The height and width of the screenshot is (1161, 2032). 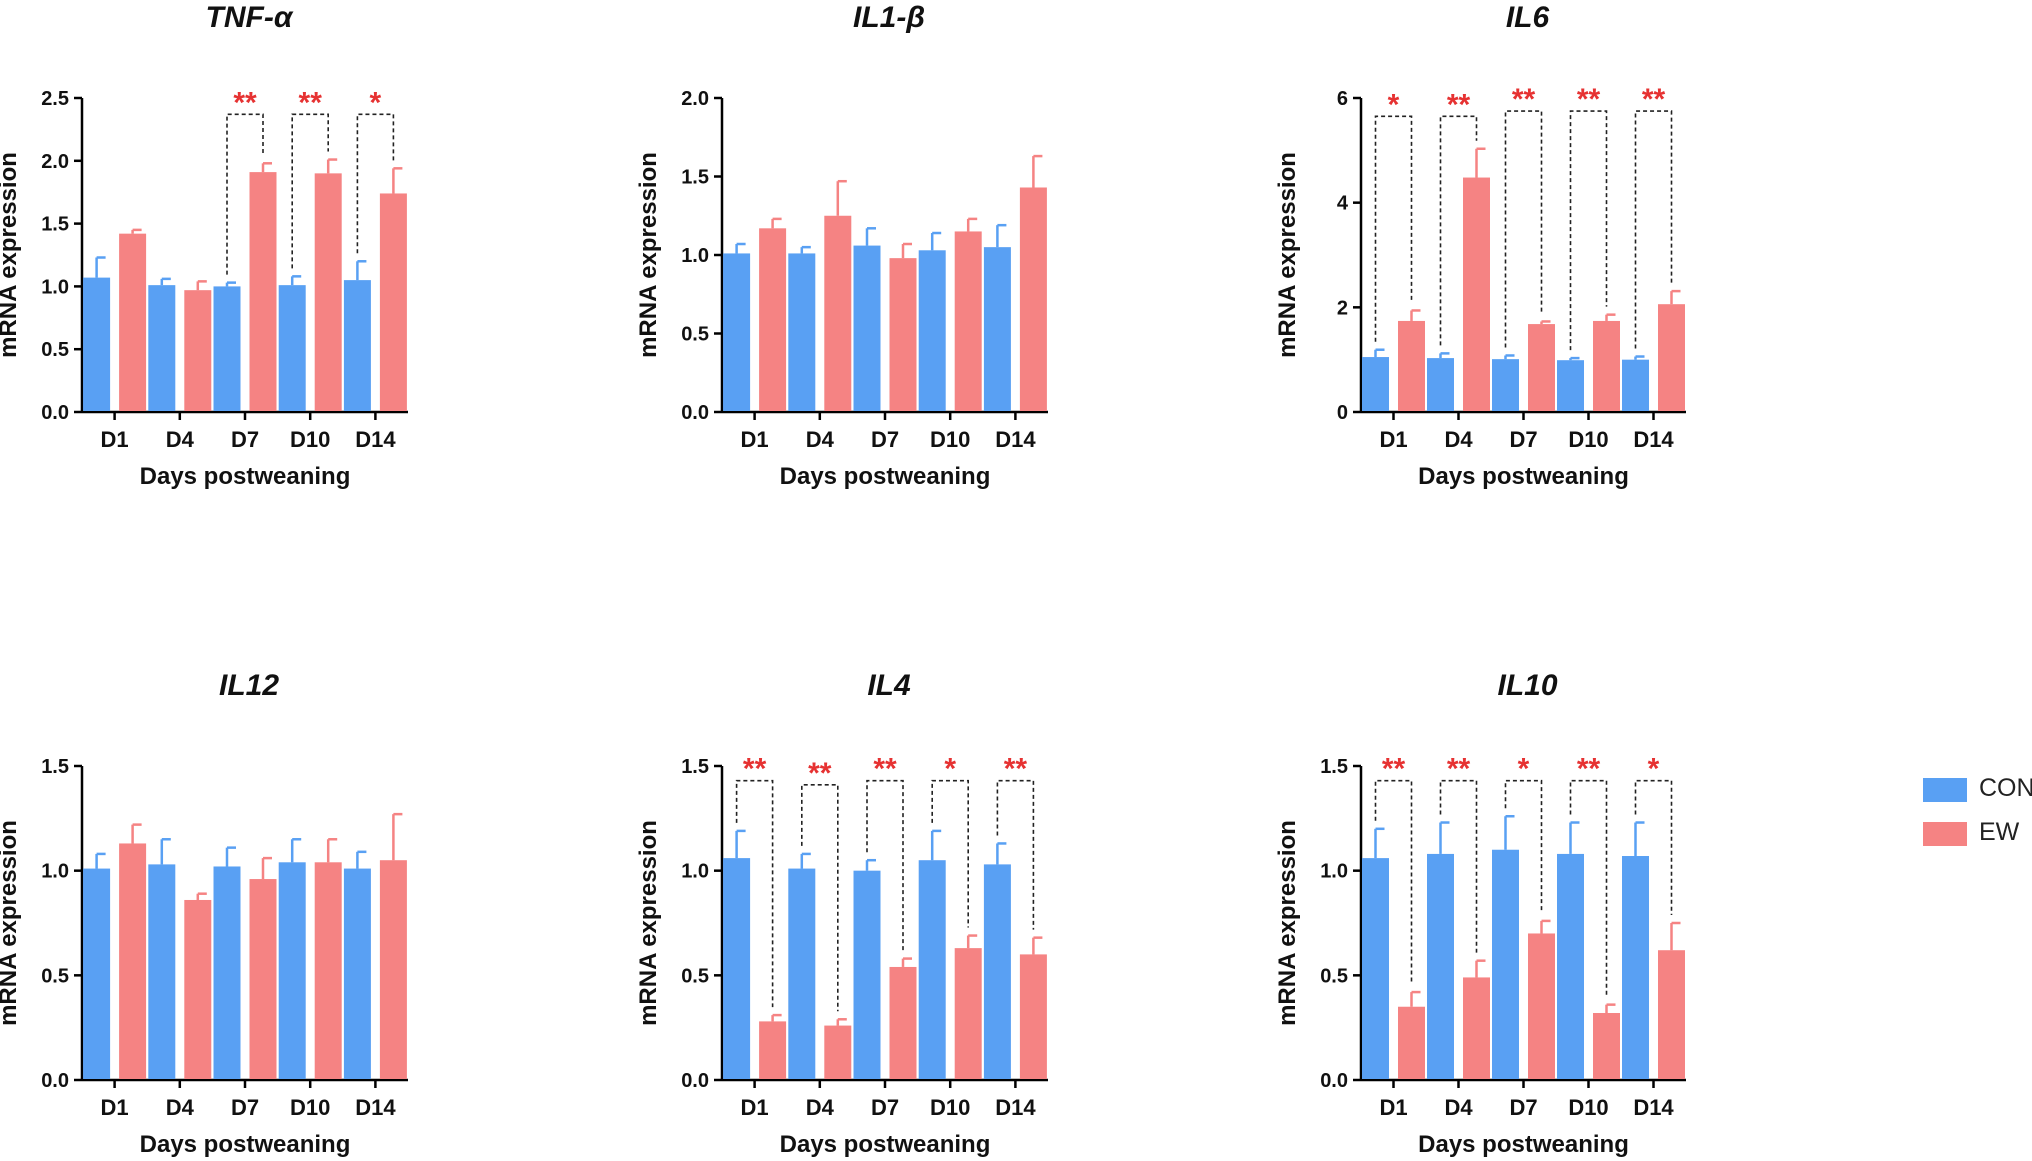 I want to click on legend-item-ew: EW, so click(x=1975, y=836).